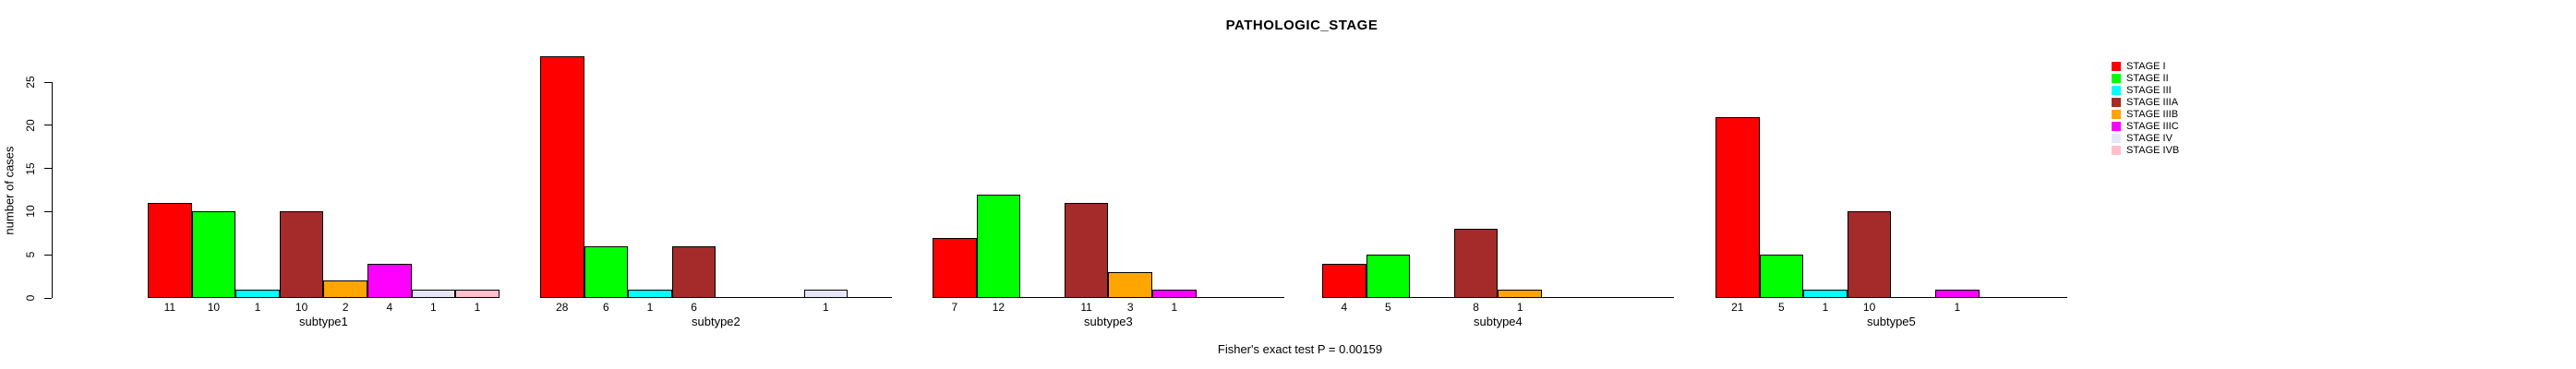  I want to click on x-axis-line-subtype2, so click(716, 297).